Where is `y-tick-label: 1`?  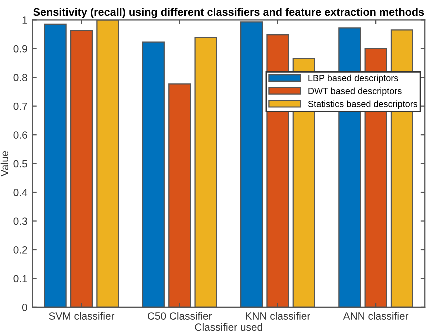 y-tick-label: 1 is located at coordinates (25, 20).